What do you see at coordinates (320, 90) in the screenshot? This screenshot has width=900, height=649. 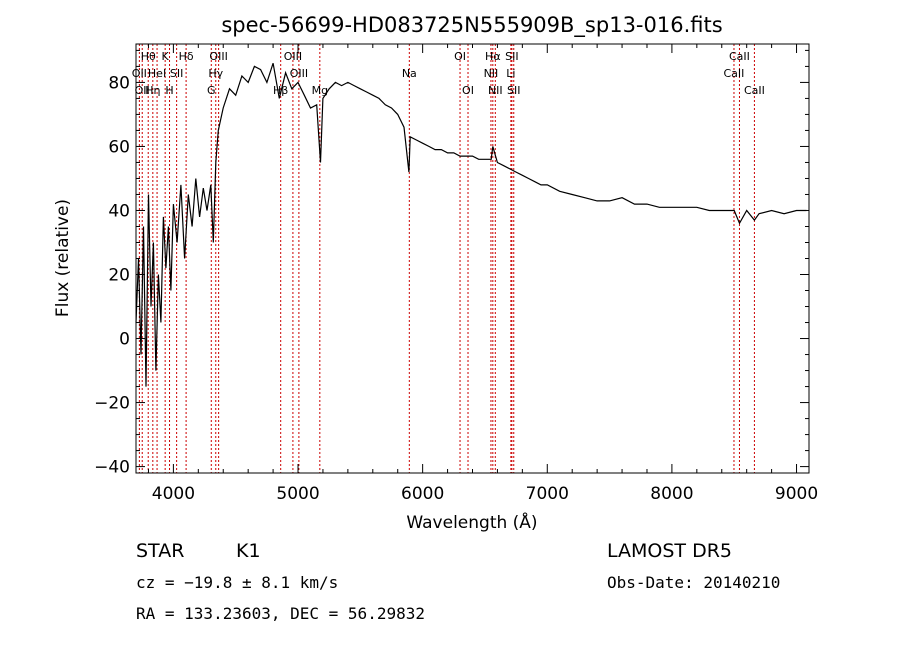 I see `spectral-line-label-15: Mg` at bounding box center [320, 90].